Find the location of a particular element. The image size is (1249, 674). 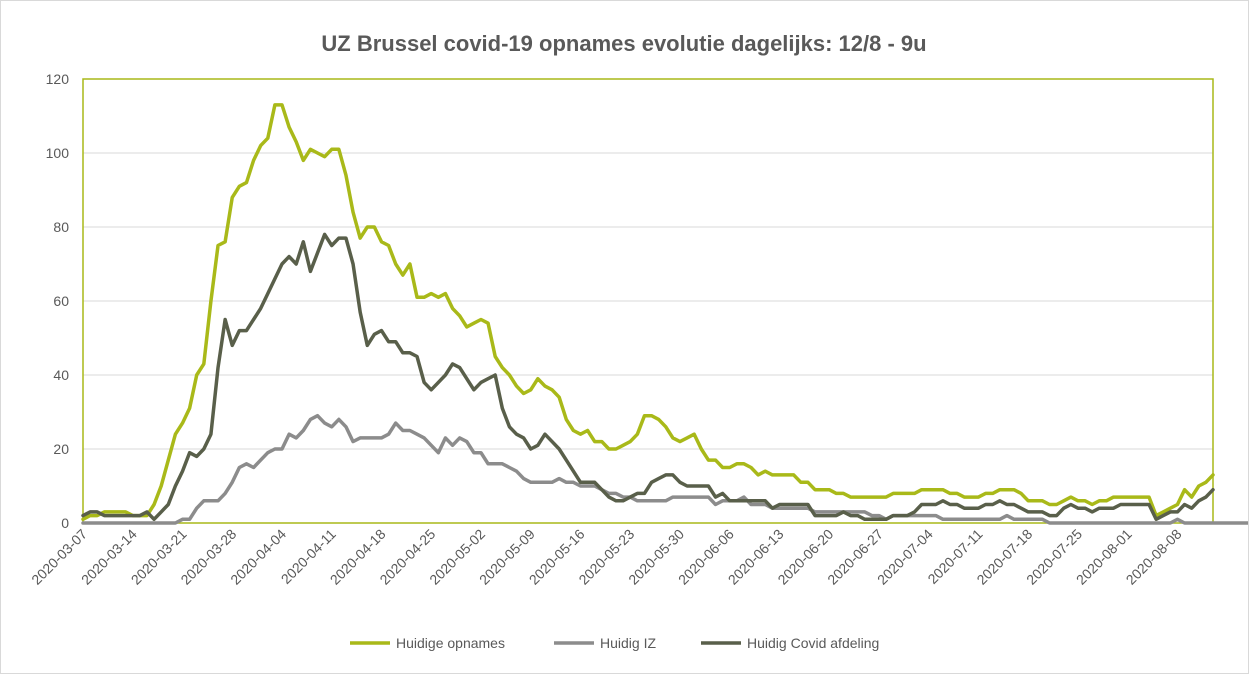

y-tick-label: 100 is located at coordinates (58, 153).